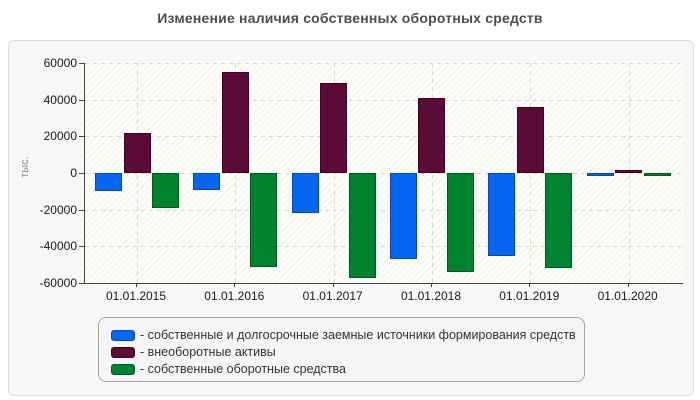  Describe the element at coordinates (165, 190) in the screenshot. I see `bar-green-01.01.2015` at that location.